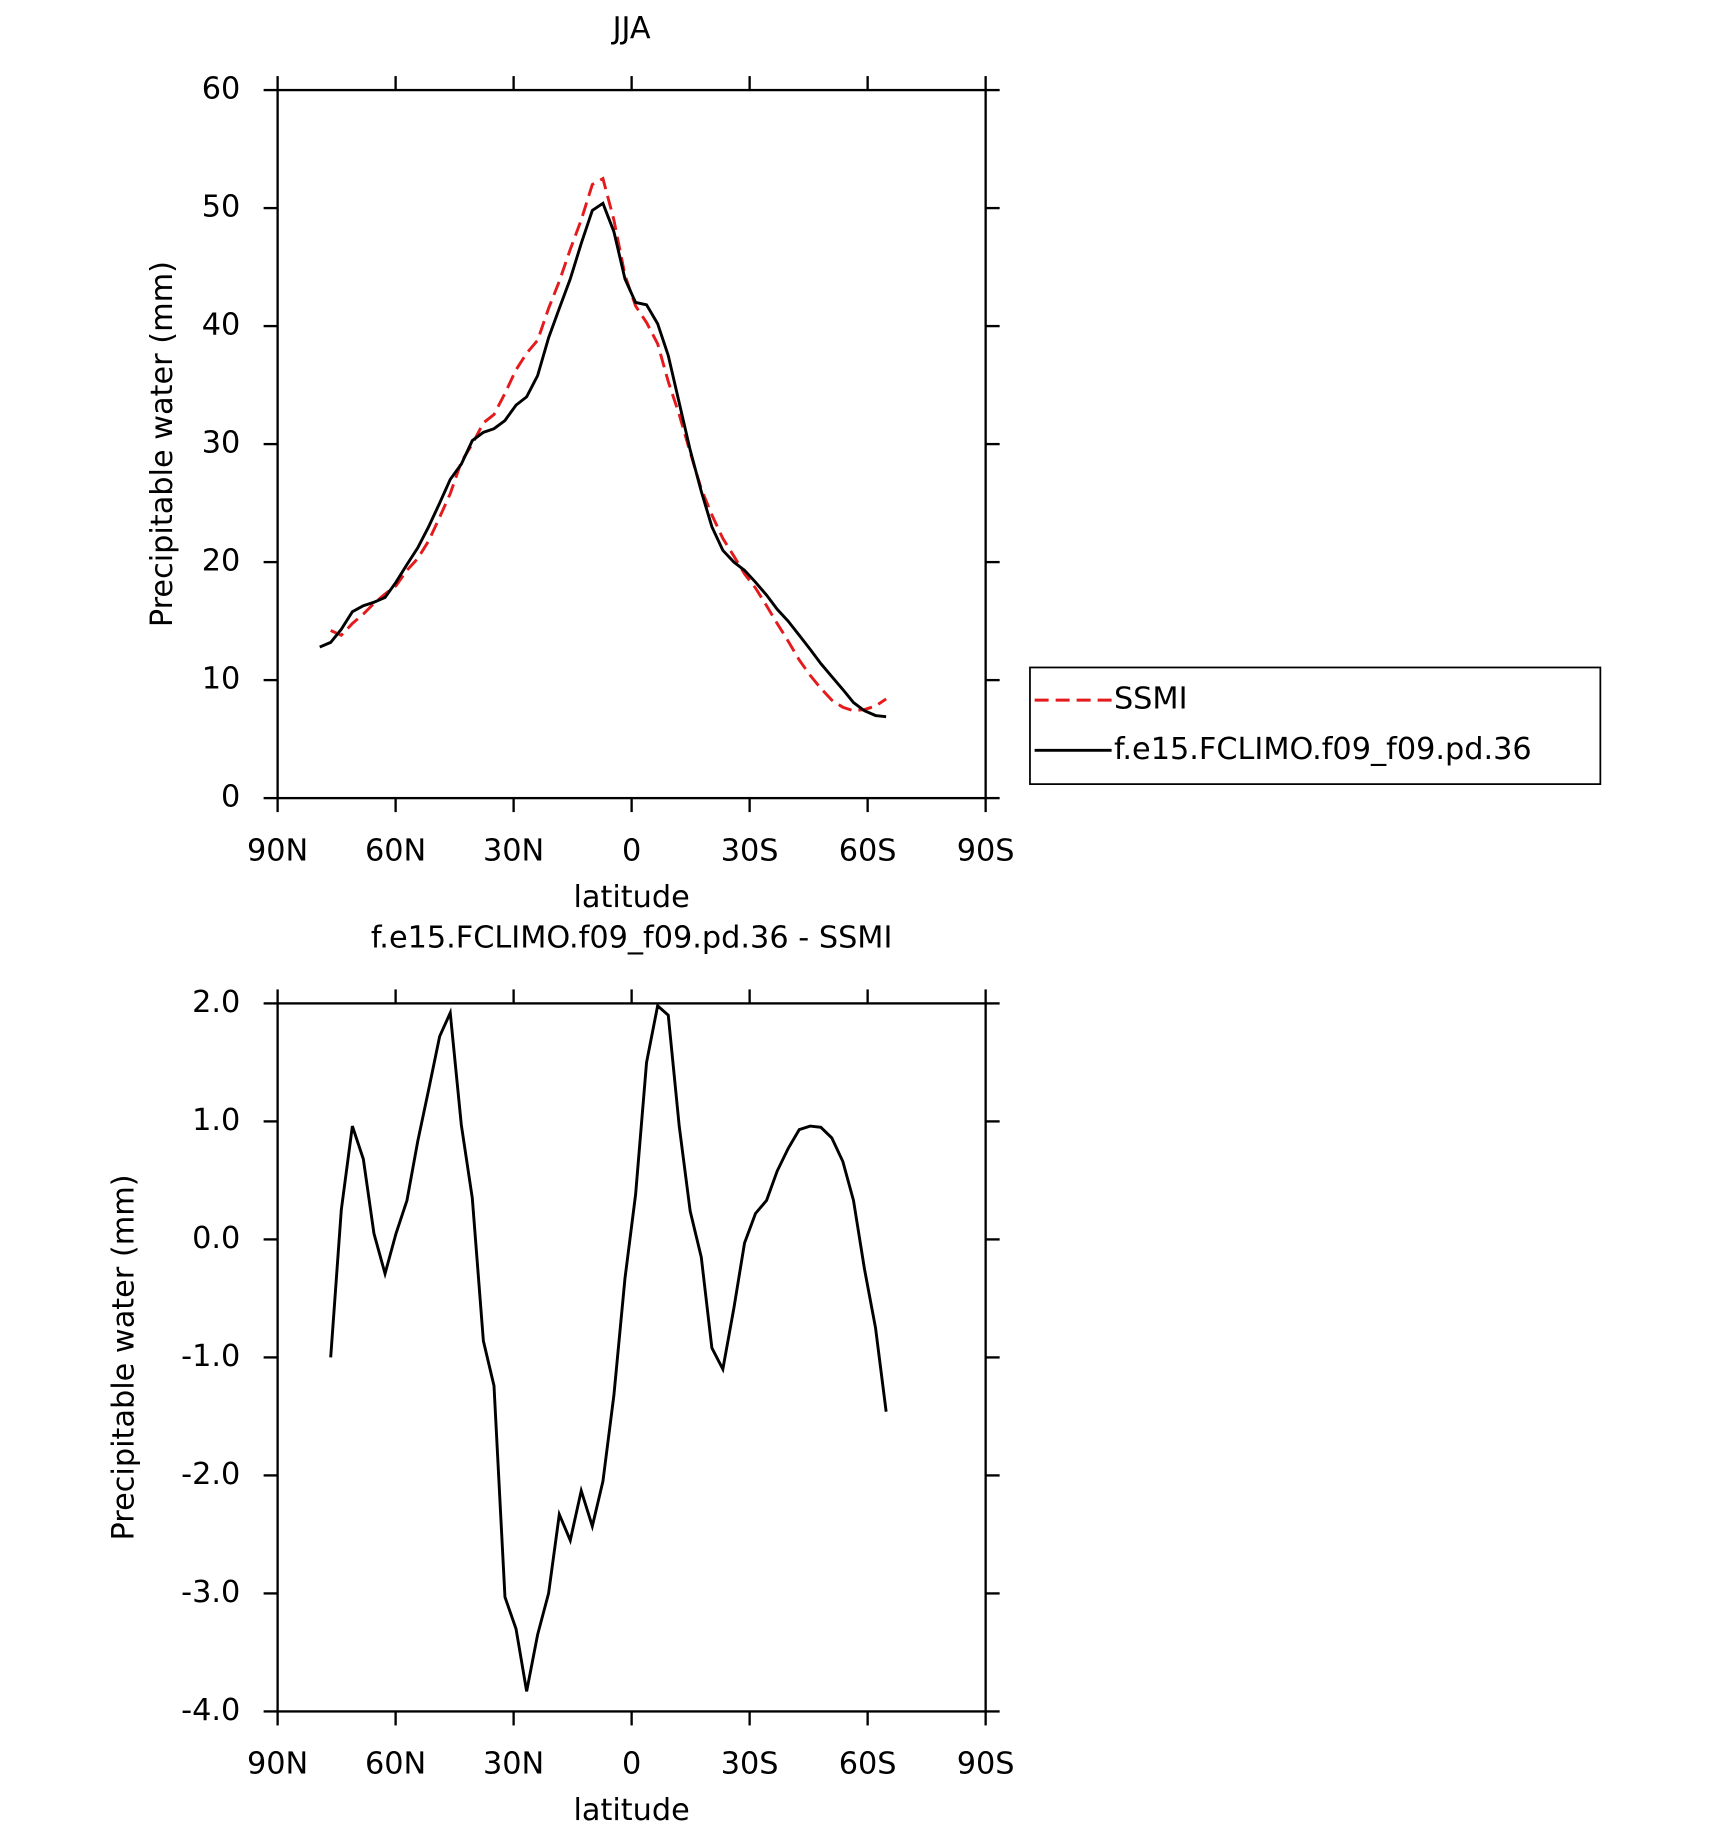 The width and height of the screenshot is (1710, 1833). What do you see at coordinates (216, 1120) in the screenshot?
I see `y-tick-label: 1.0` at bounding box center [216, 1120].